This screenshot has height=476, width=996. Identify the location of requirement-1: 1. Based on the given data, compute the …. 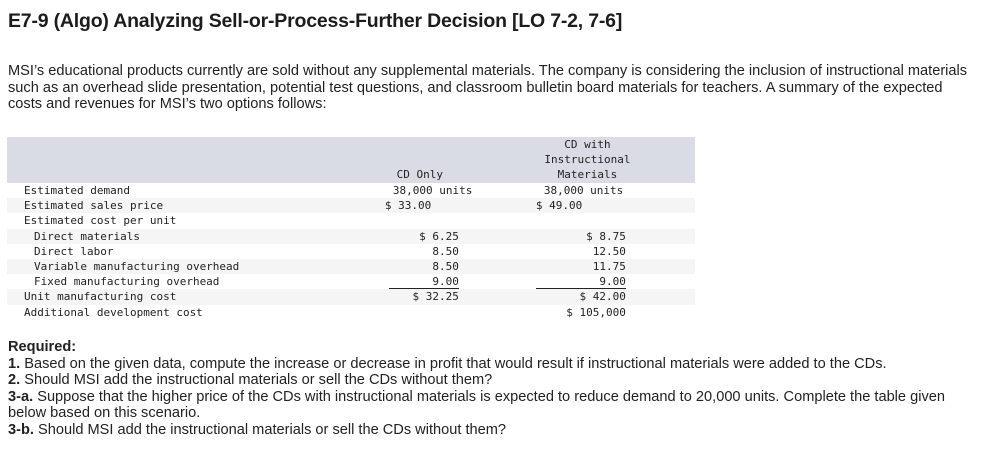
(495, 364).